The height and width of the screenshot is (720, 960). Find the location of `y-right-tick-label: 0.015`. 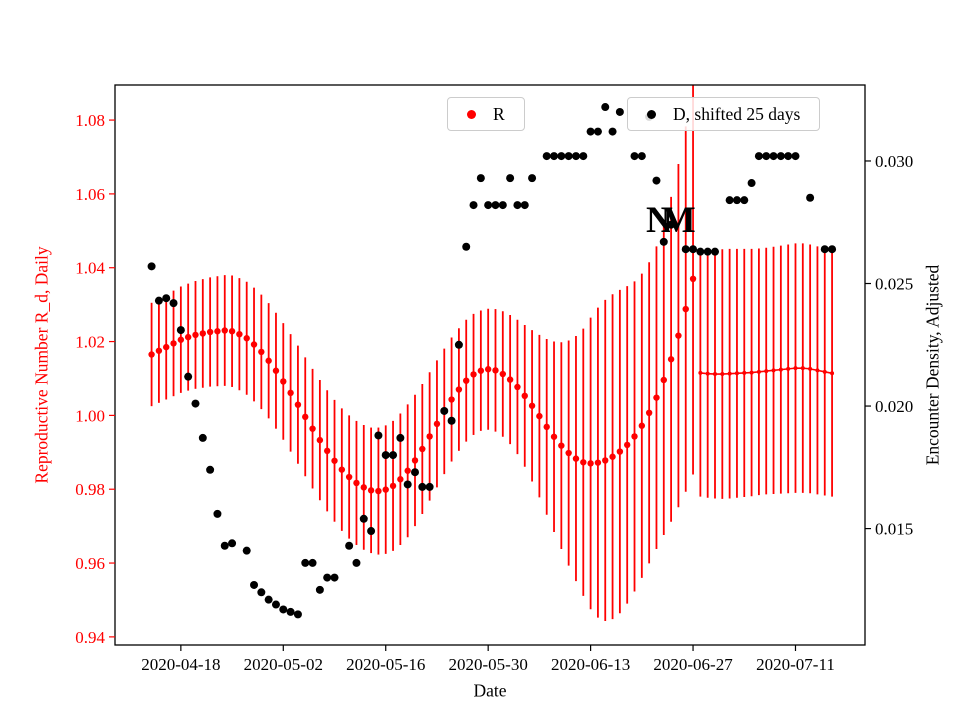

y-right-tick-label: 0.015 is located at coordinates (894, 529).